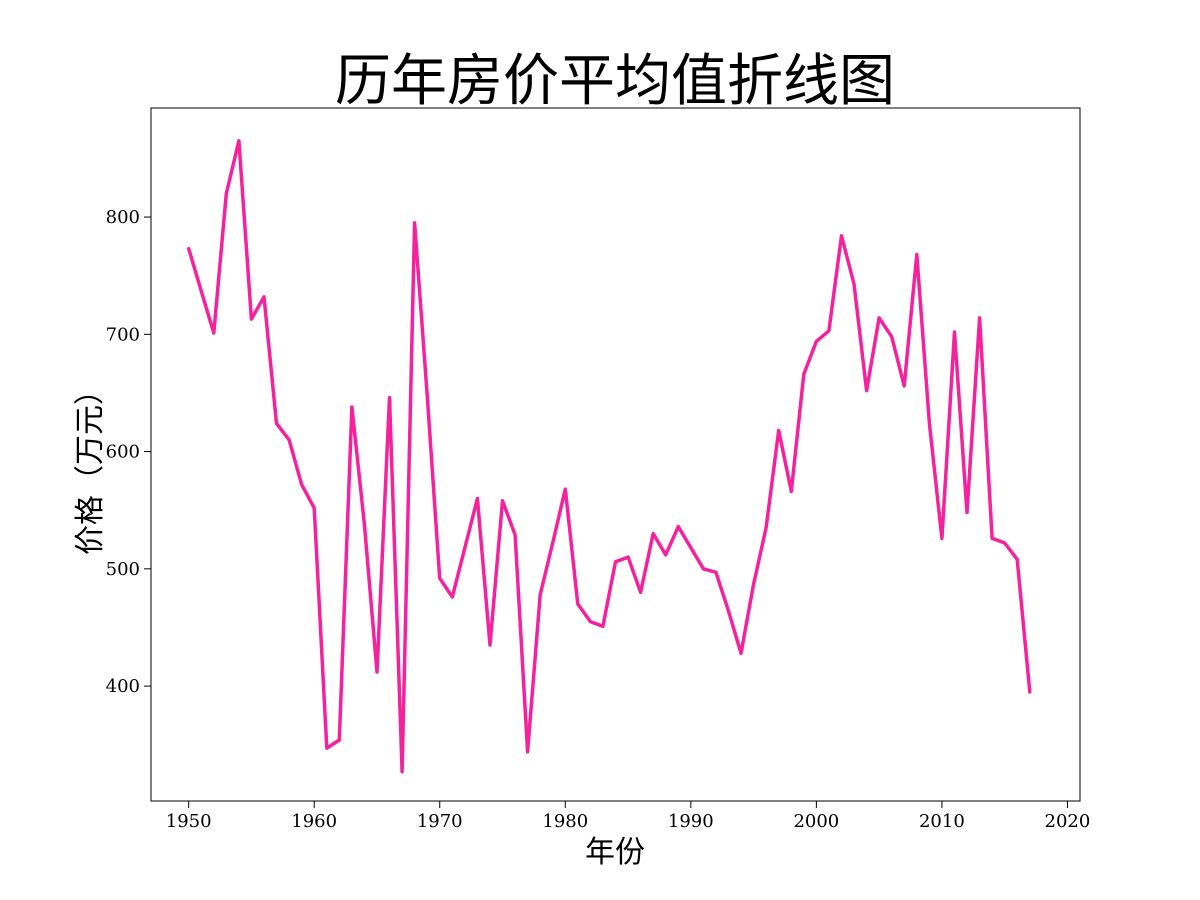  Describe the element at coordinates (314, 821) in the screenshot. I see `x-tick-label: 1960` at that location.